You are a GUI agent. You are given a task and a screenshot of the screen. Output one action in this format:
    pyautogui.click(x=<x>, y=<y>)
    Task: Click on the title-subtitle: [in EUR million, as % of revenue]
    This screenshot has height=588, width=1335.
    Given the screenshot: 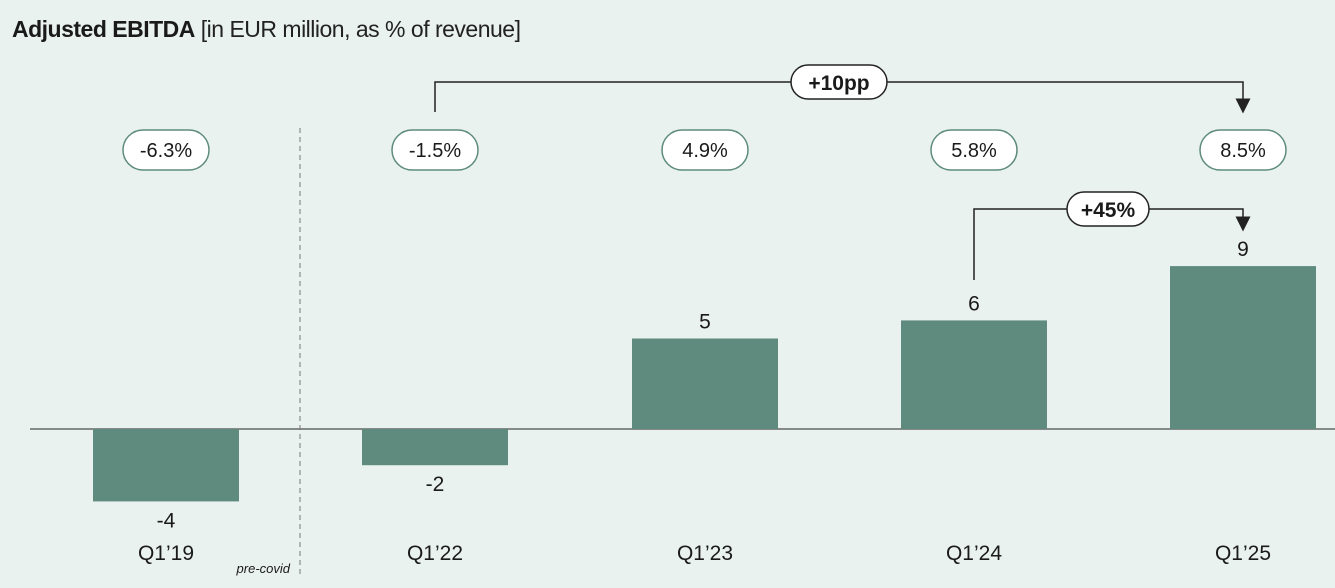 What is the action you would take?
    pyautogui.click(x=360, y=29)
    